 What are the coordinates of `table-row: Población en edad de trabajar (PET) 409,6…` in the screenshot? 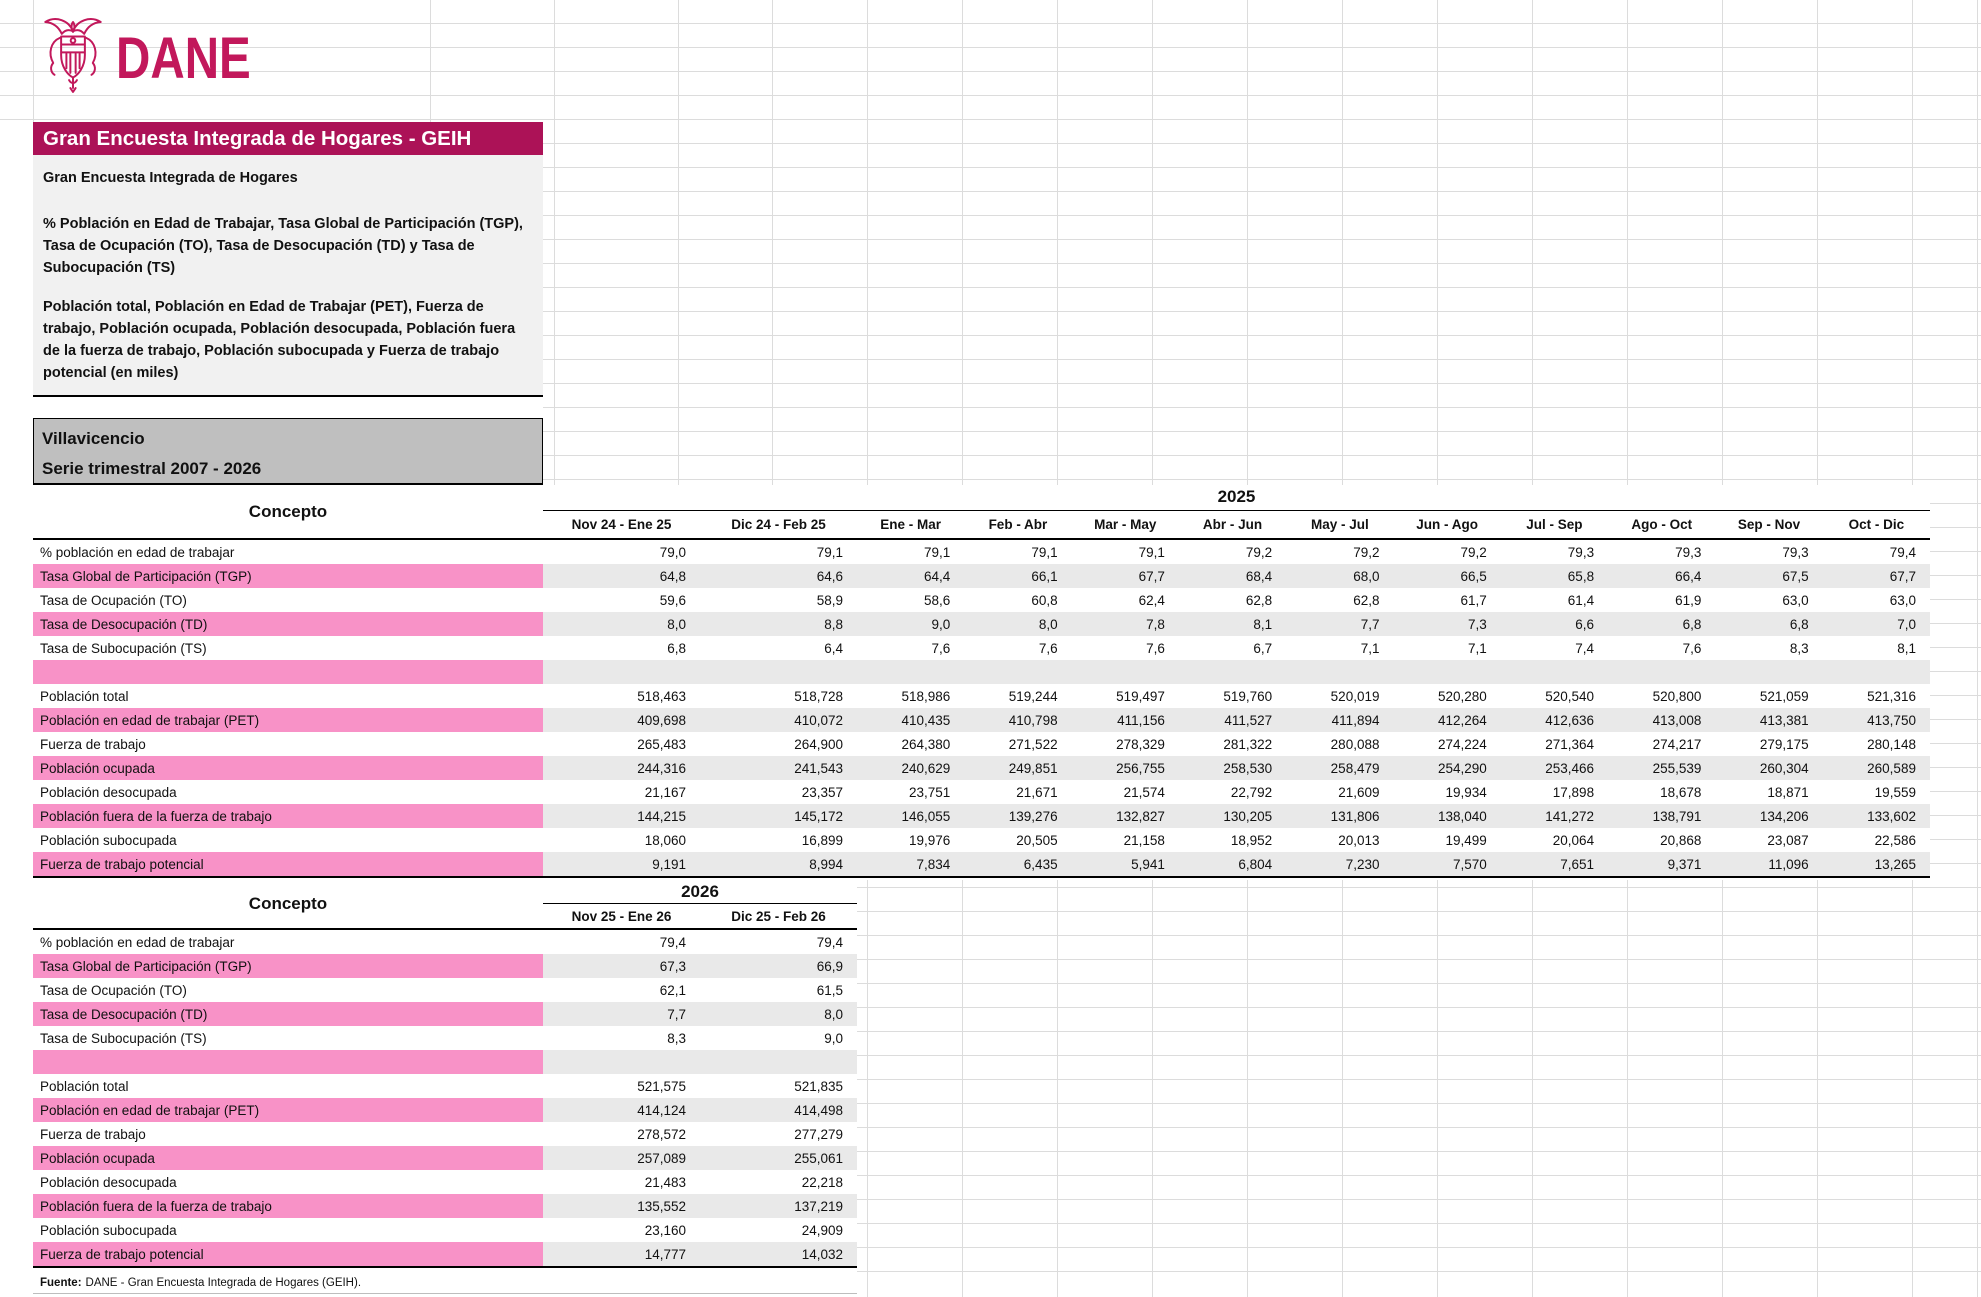 It's located at (981, 720).